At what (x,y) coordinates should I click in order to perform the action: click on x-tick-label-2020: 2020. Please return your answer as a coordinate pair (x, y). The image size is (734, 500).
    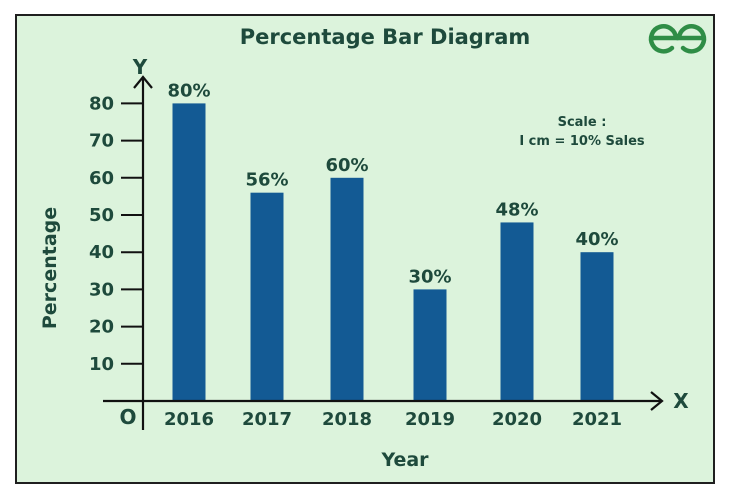
    Looking at the image, I should click on (517, 419).